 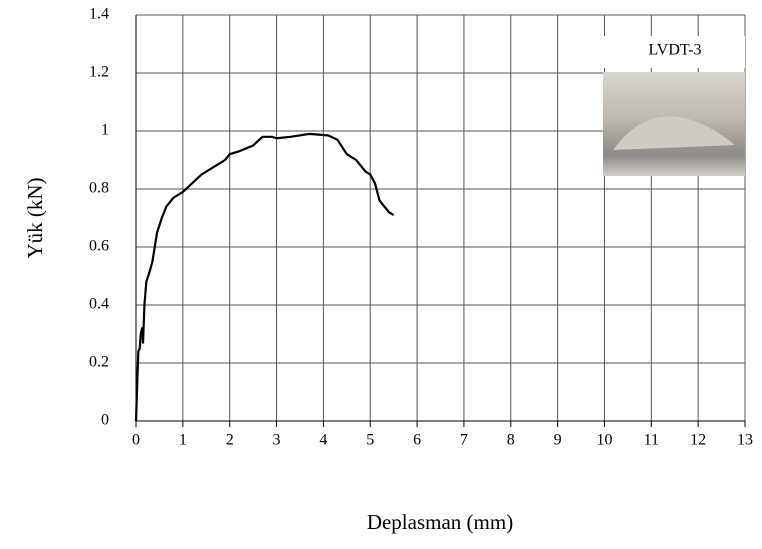 What do you see at coordinates (99, 188) in the screenshot?
I see `y-tick-label: 0.8` at bounding box center [99, 188].